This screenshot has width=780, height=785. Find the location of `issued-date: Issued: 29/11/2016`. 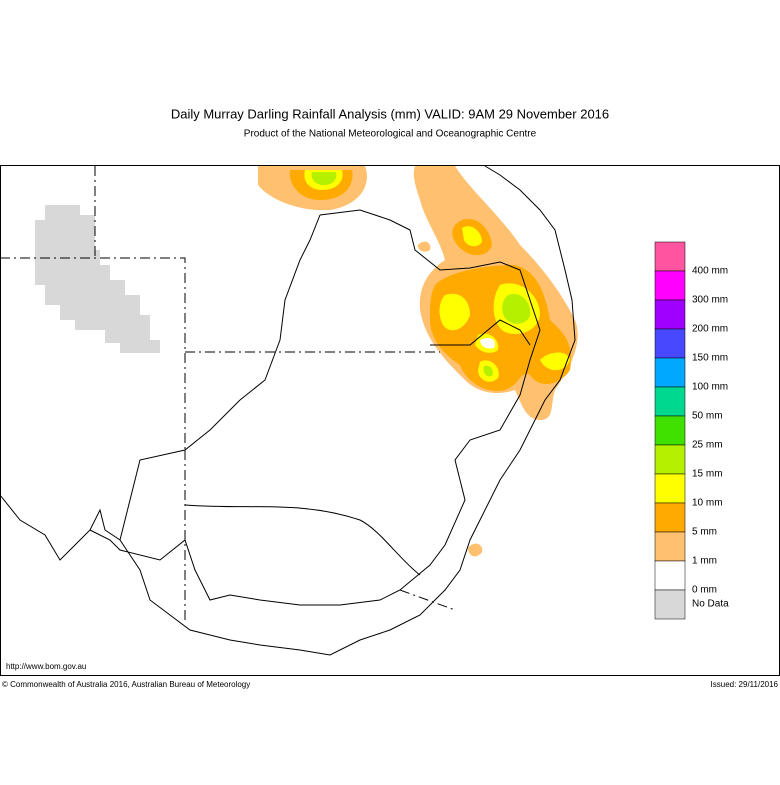

issued-date: Issued: 29/11/2016 is located at coordinates (745, 684).